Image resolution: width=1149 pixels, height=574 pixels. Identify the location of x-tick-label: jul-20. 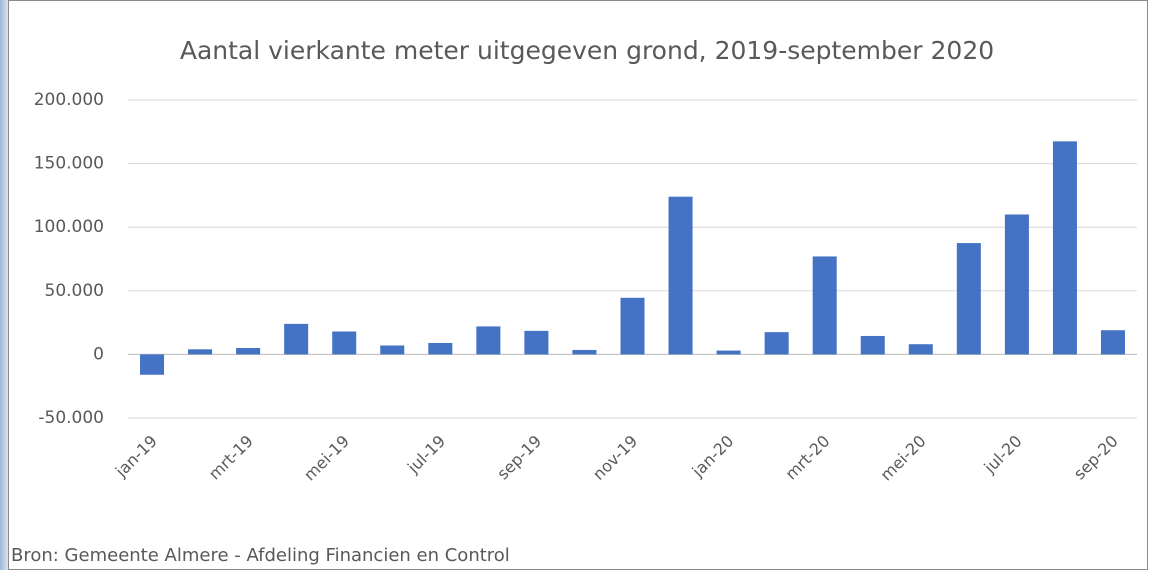
(1003, 454).